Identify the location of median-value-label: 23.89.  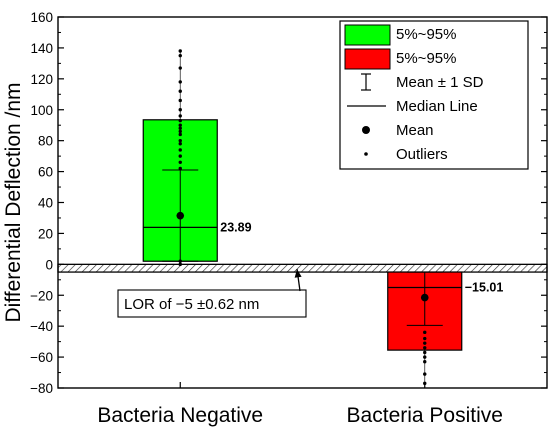
(235, 227).